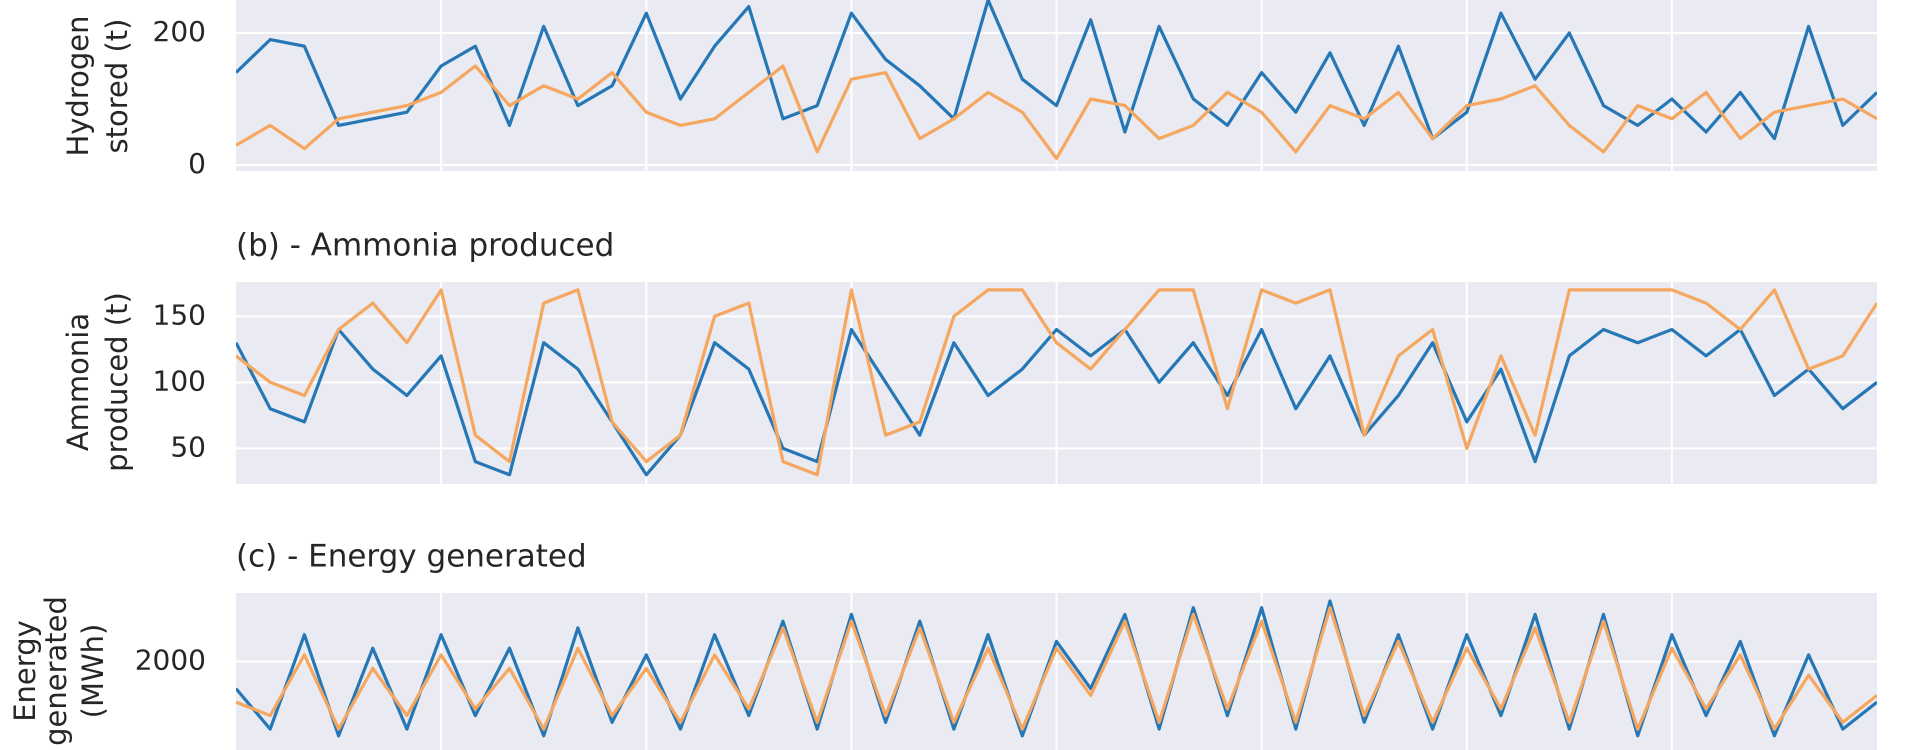  Describe the element at coordinates (179, 31) in the screenshot. I see `y-tick-label: 200` at that location.